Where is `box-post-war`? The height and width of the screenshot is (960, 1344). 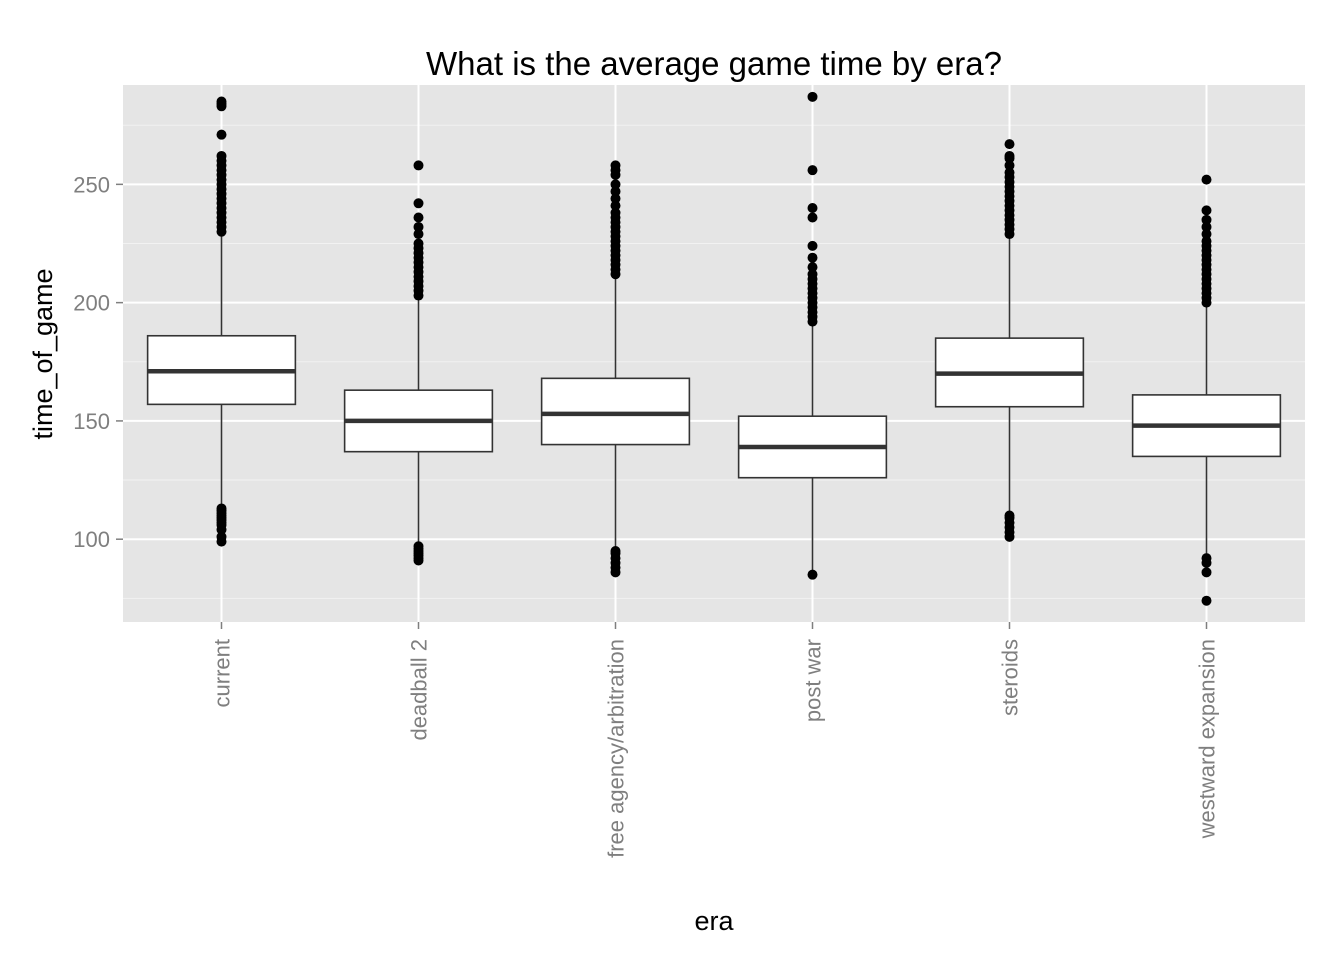 box-post-war is located at coordinates (812, 335).